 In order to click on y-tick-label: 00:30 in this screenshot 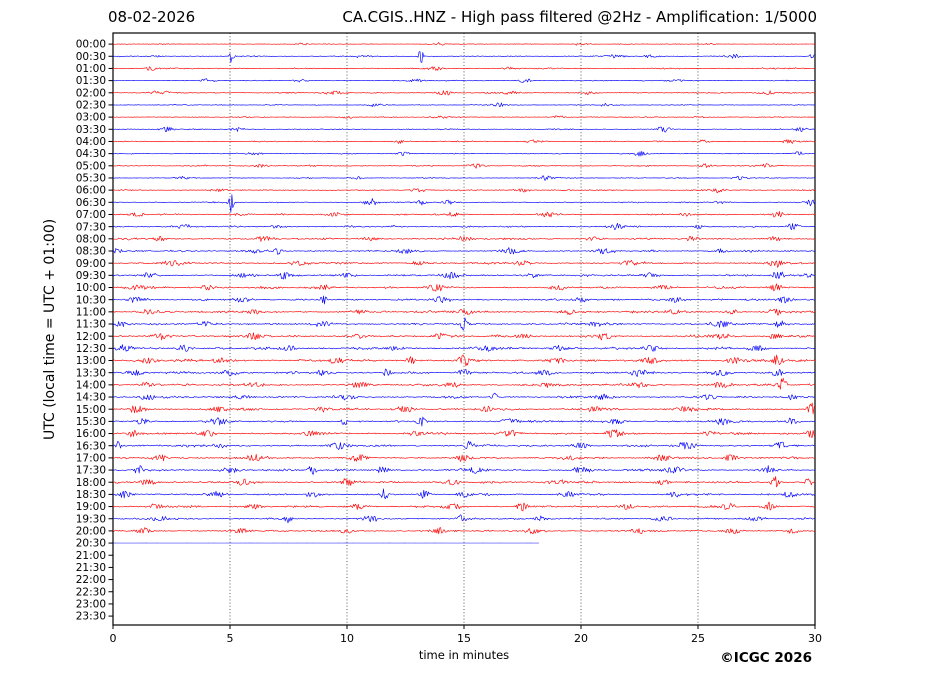, I will do `click(91, 57)`.